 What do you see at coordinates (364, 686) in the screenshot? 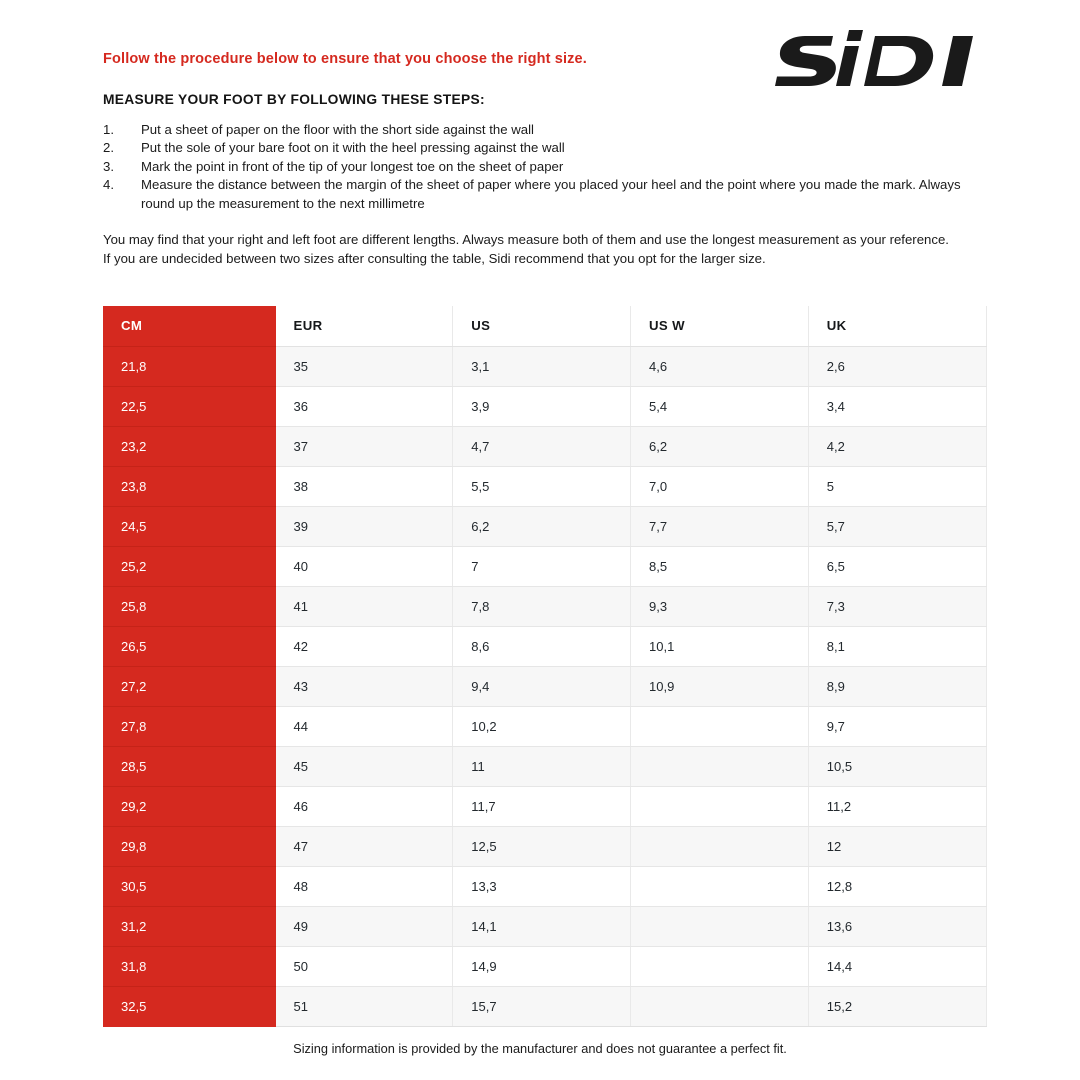
I see `cell-eur: 43` at bounding box center [364, 686].